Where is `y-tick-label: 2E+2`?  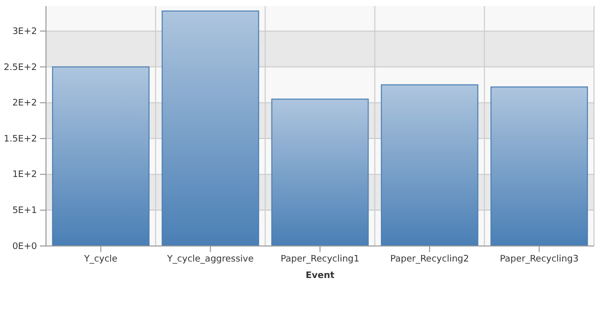
y-tick-label: 2E+2 is located at coordinates (24, 103).